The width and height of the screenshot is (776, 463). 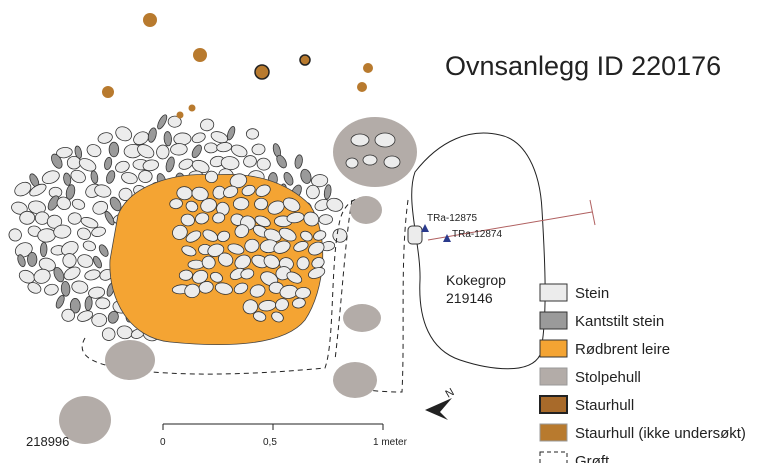 What do you see at coordinates (608, 377) in the screenshot?
I see `legend-label: Stolpehull` at bounding box center [608, 377].